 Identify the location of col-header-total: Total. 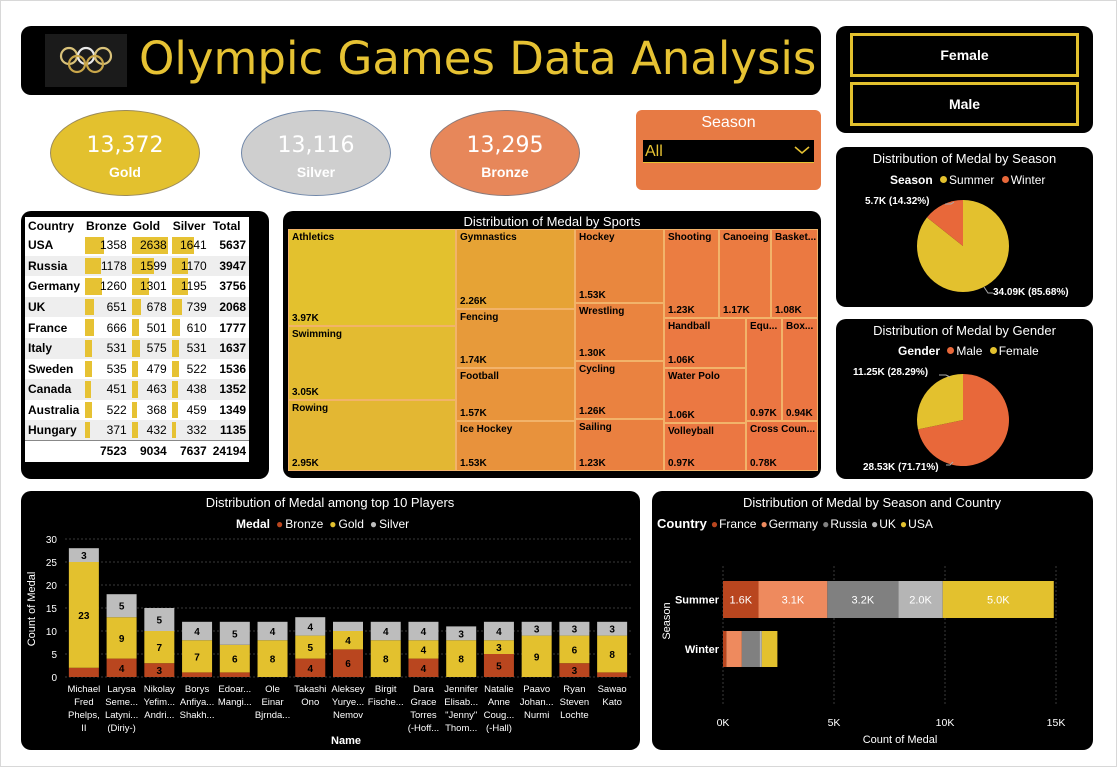
(229, 226).